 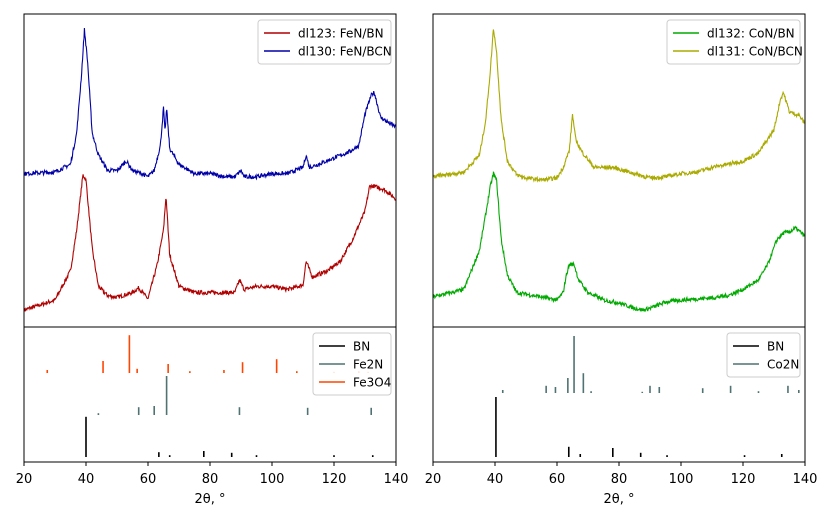 I want to click on x-axis-label-left: 2θ, °, so click(x=210, y=499).